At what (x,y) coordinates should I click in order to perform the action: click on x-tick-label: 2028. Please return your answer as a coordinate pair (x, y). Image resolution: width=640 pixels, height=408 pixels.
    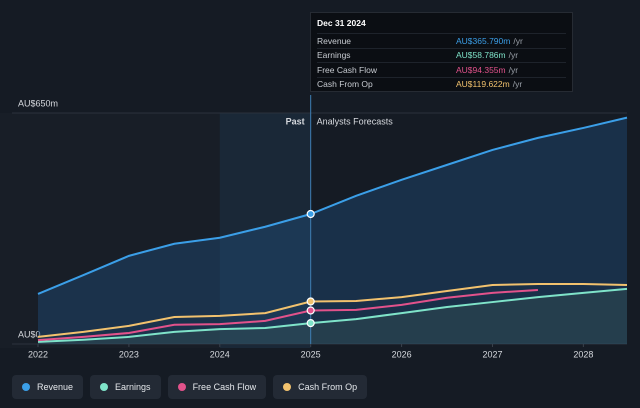
    Looking at the image, I should click on (583, 354).